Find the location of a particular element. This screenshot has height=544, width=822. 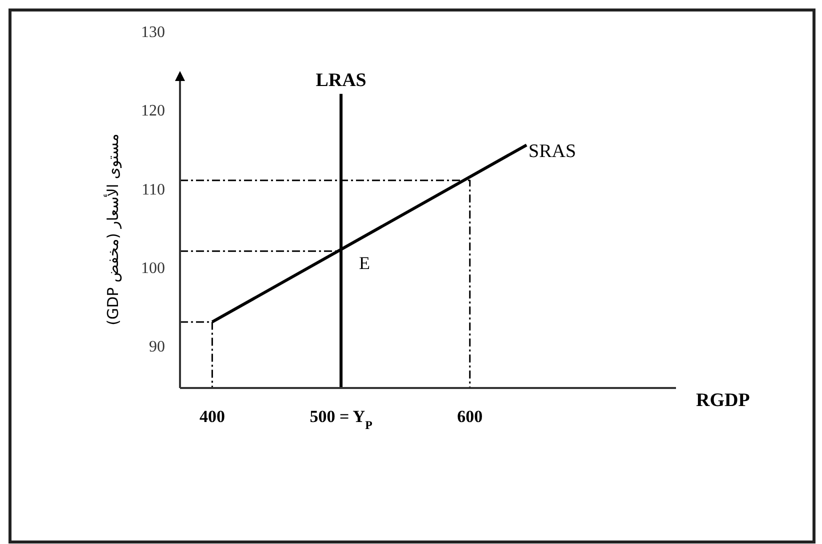

y-tick-label: 100 is located at coordinates (153, 268).